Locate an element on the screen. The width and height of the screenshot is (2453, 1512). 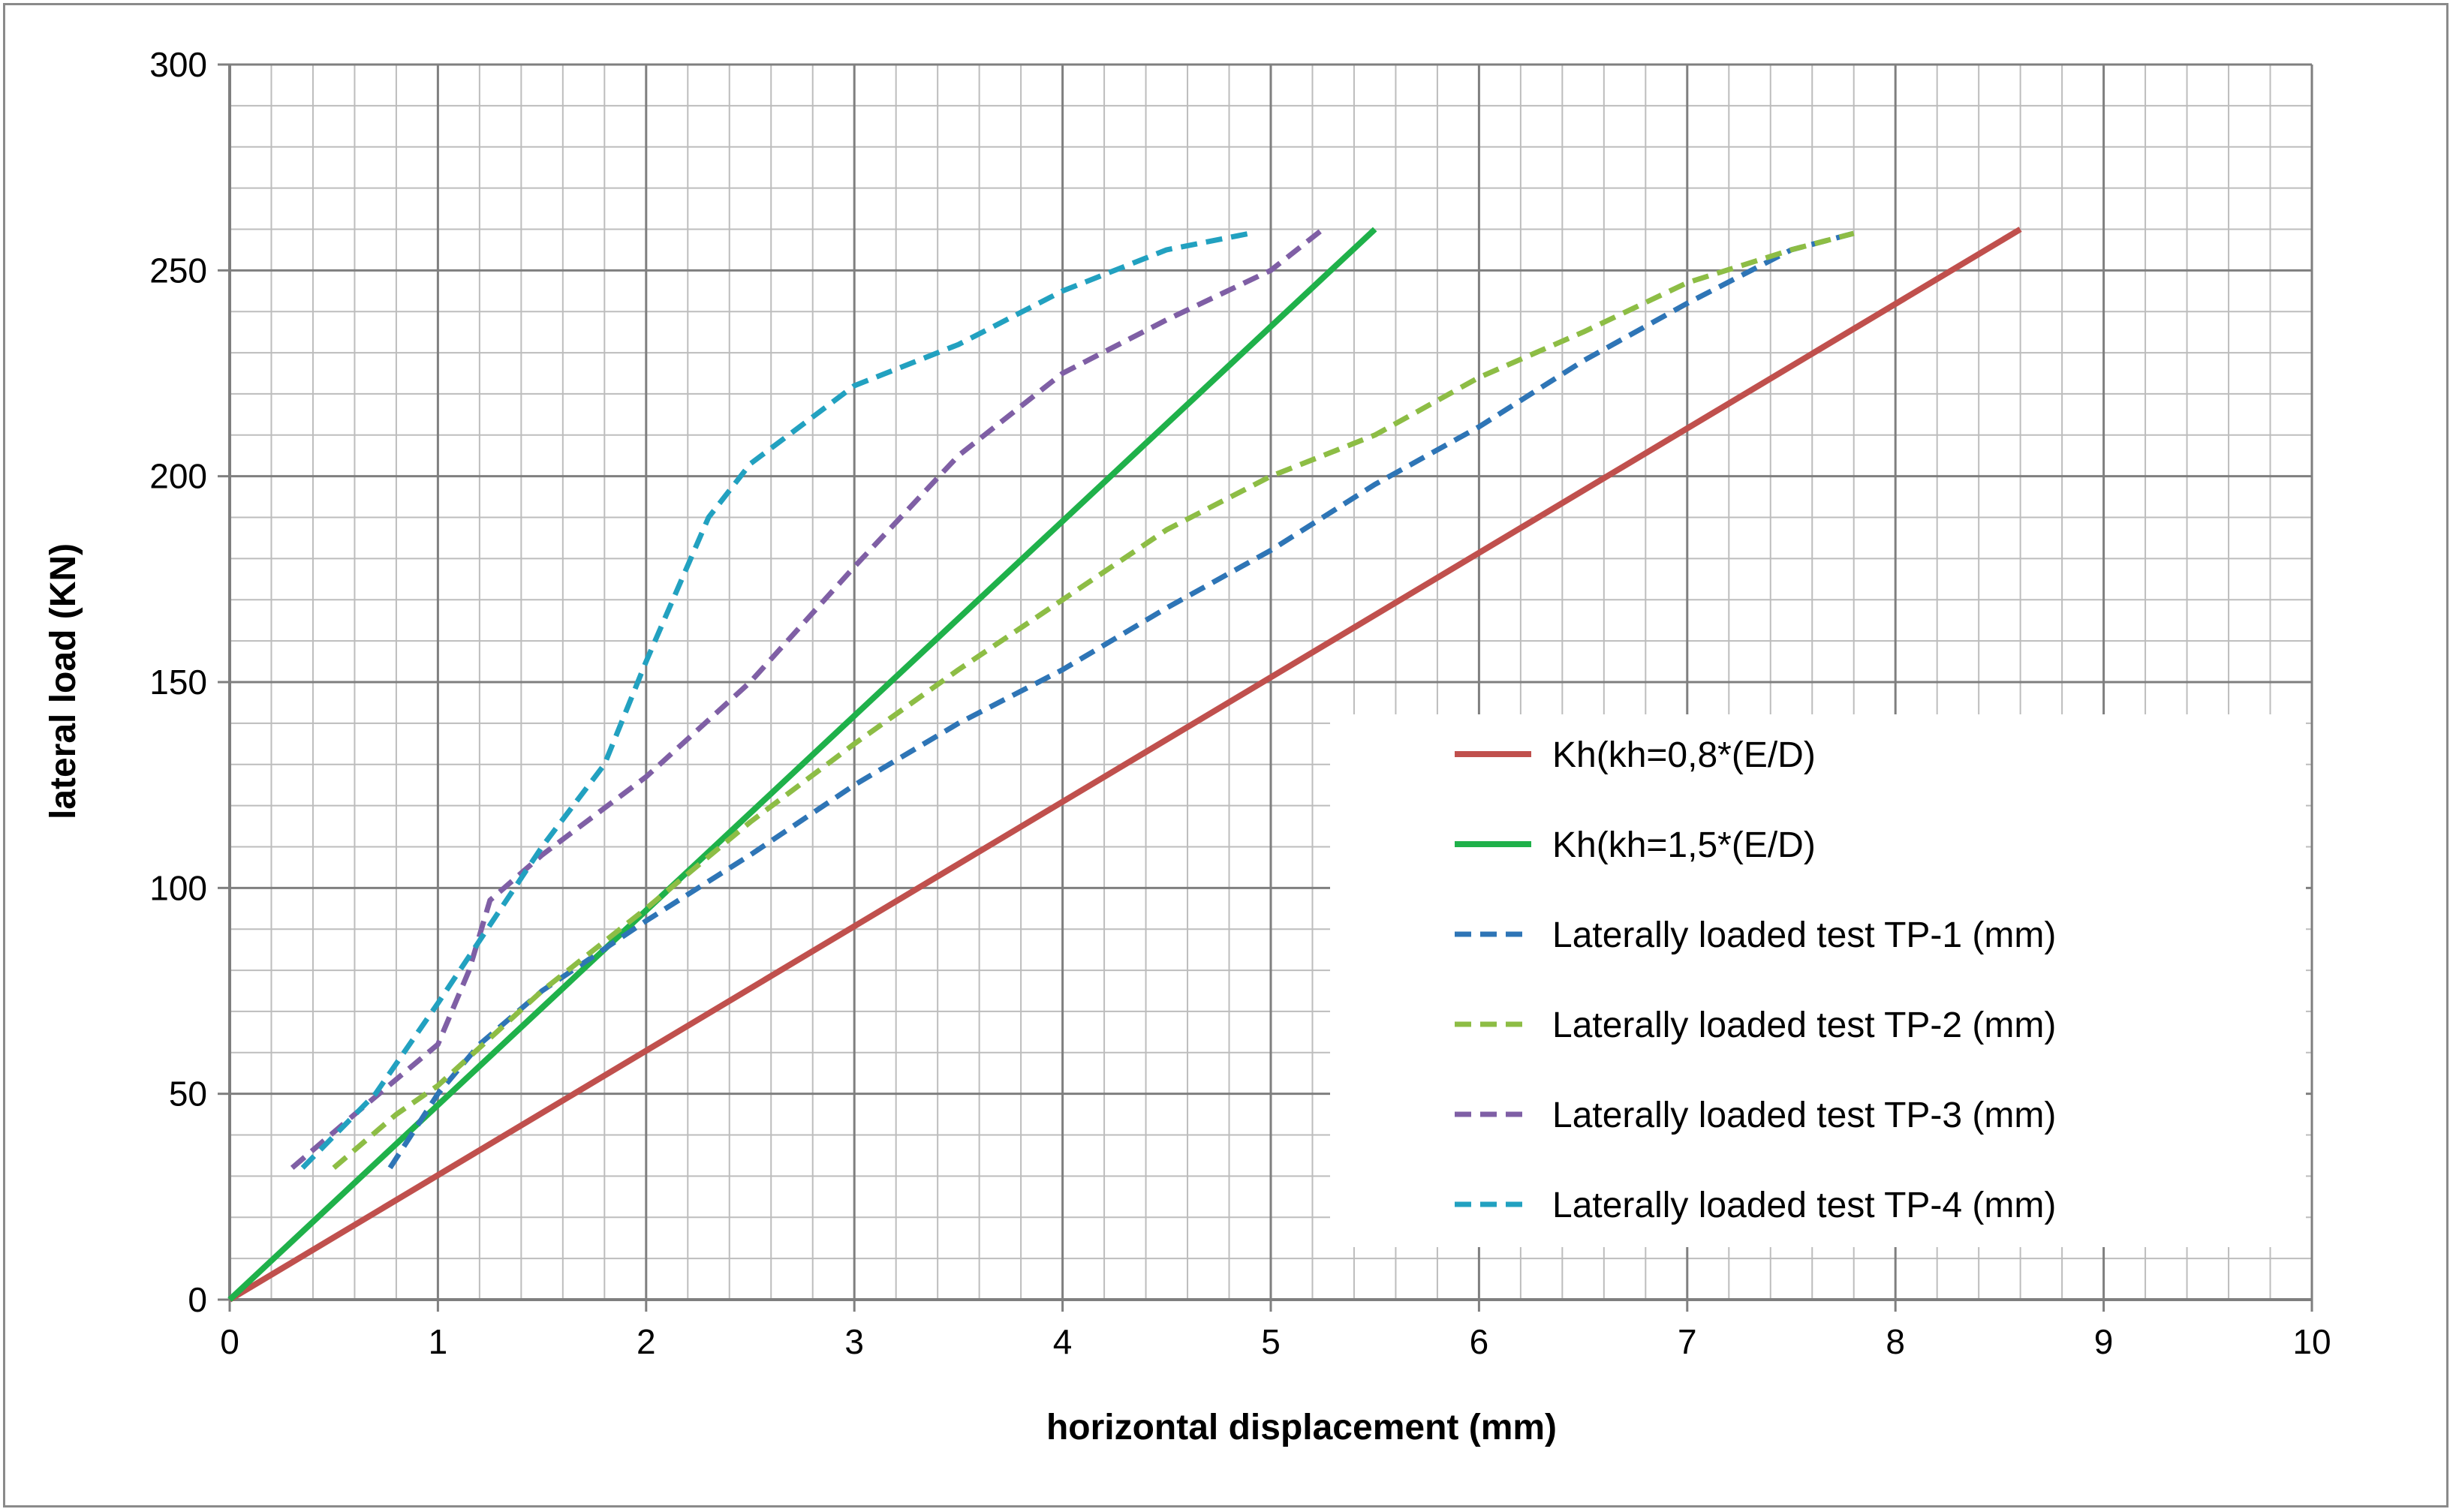
legend-label-6: Laterally loaded test TP-4 (mm) is located at coordinates (1804, 1205).